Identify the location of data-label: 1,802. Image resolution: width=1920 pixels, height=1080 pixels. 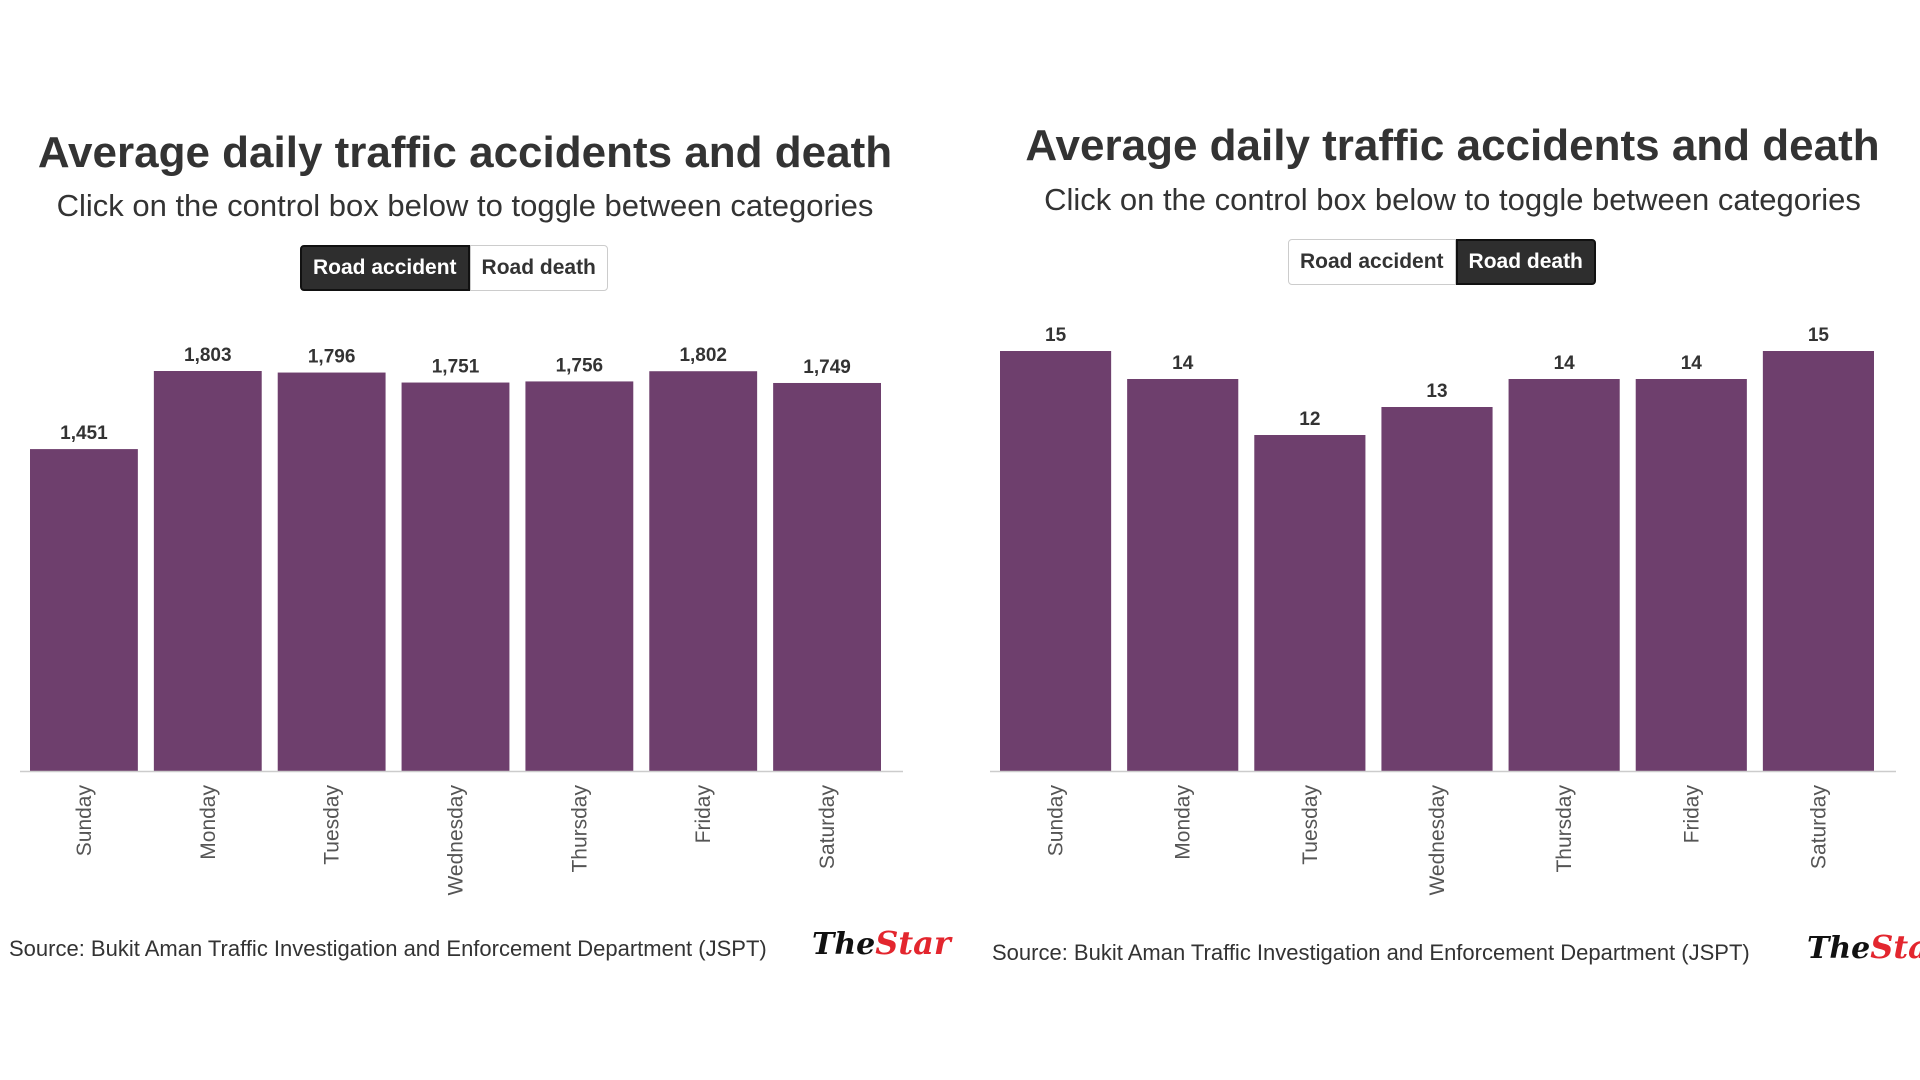
(703, 355).